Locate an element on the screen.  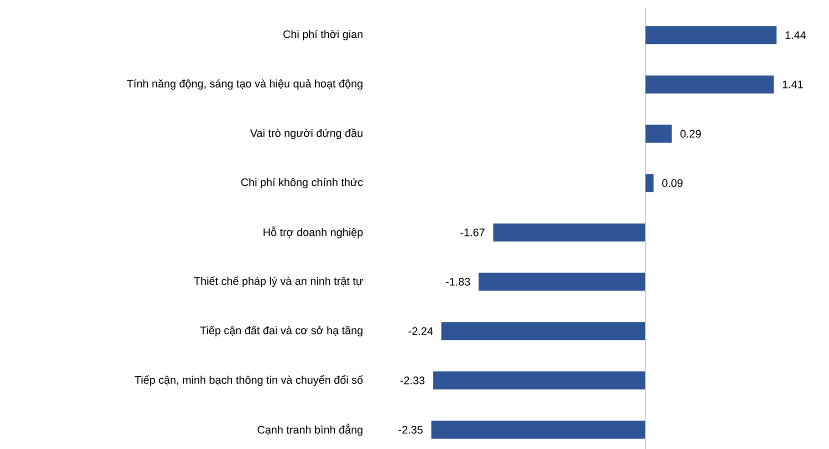
data-label: 0.09 is located at coordinates (672, 183).